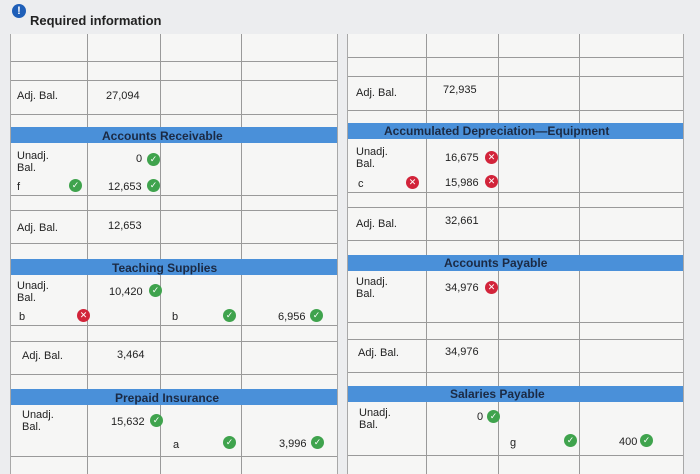  I want to click on credit-value: 3,996, so click(293, 444).